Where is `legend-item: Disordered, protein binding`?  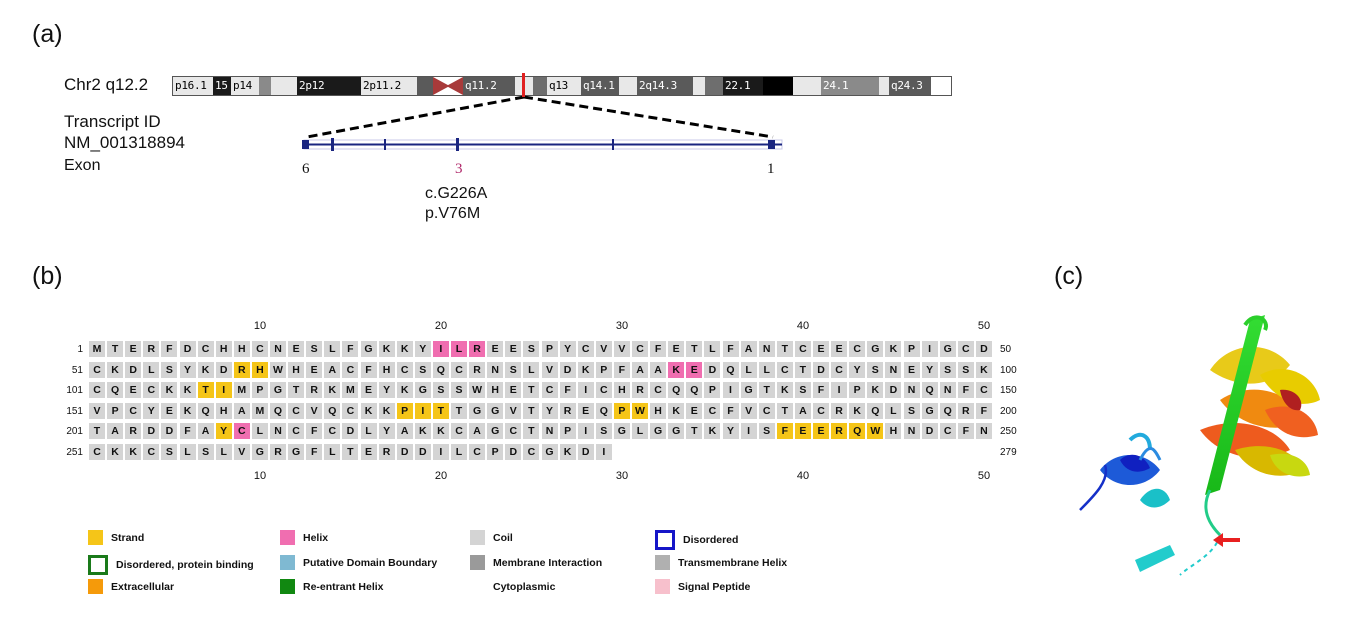
legend-item: Disordered, protein binding is located at coordinates (171, 565).